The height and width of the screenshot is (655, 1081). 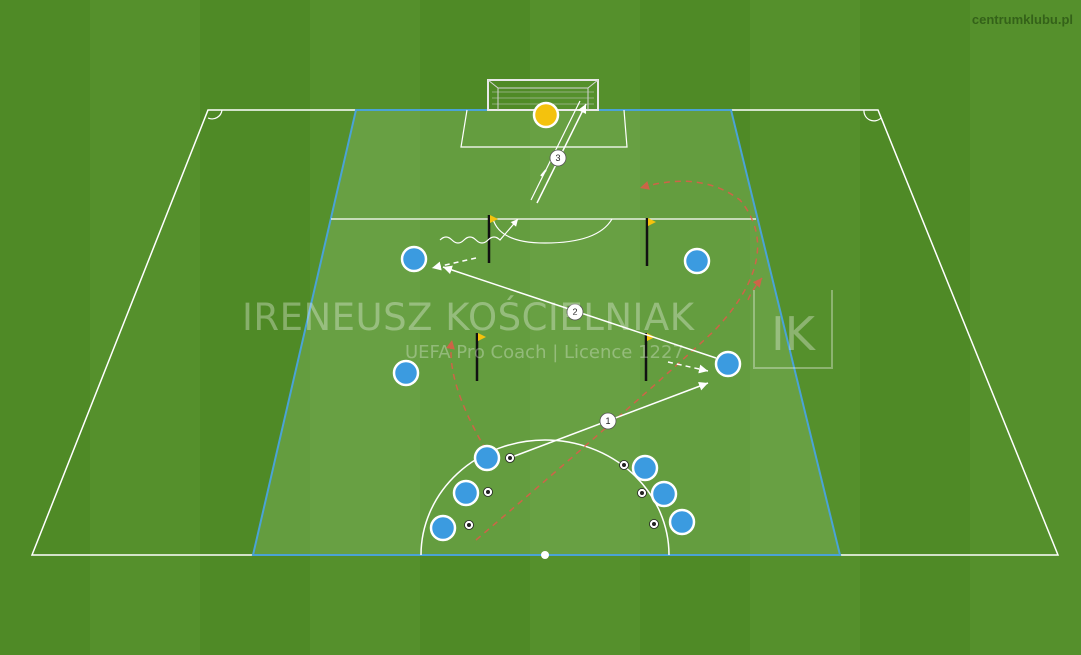 What do you see at coordinates (543, 173) in the screenshot?
I see `shot-small-dash` at bounding box center [543, 173].